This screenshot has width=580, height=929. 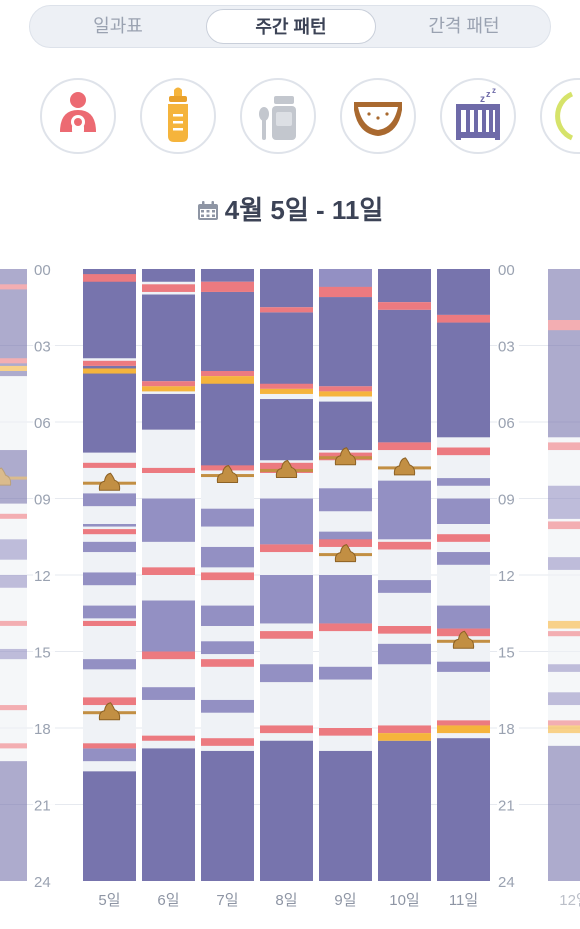 What do you see at coordinates (168, 589) in the screenshot?
I see `day-column: 6일` at bounding box center [168, 589].